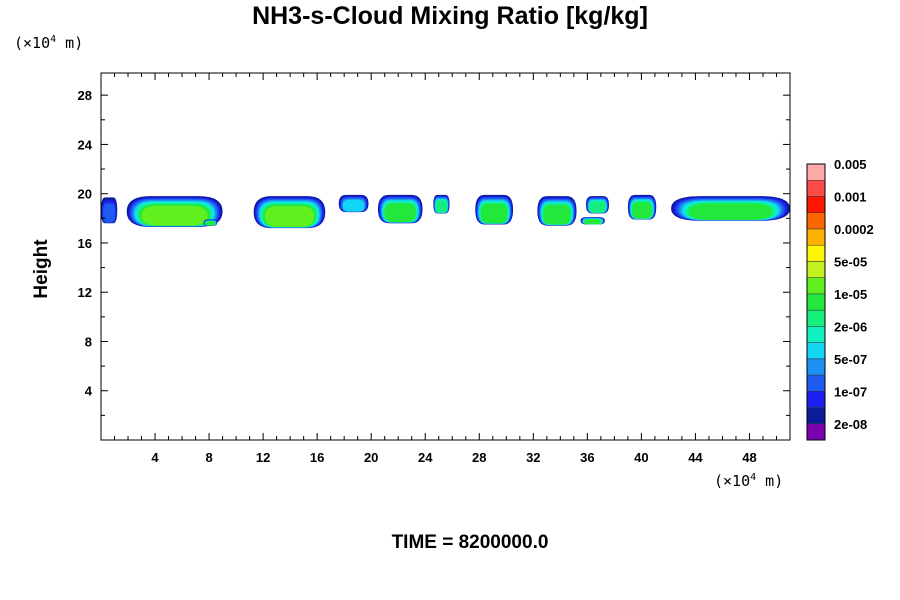 Image resolution: width=900 pixels, height=600 pixels. Describe the element at coordinates (450, 16) in the screenshot. I see `chart-title: NH3-s-Cloud Mixing Ratio [kg/kg]` at that location.